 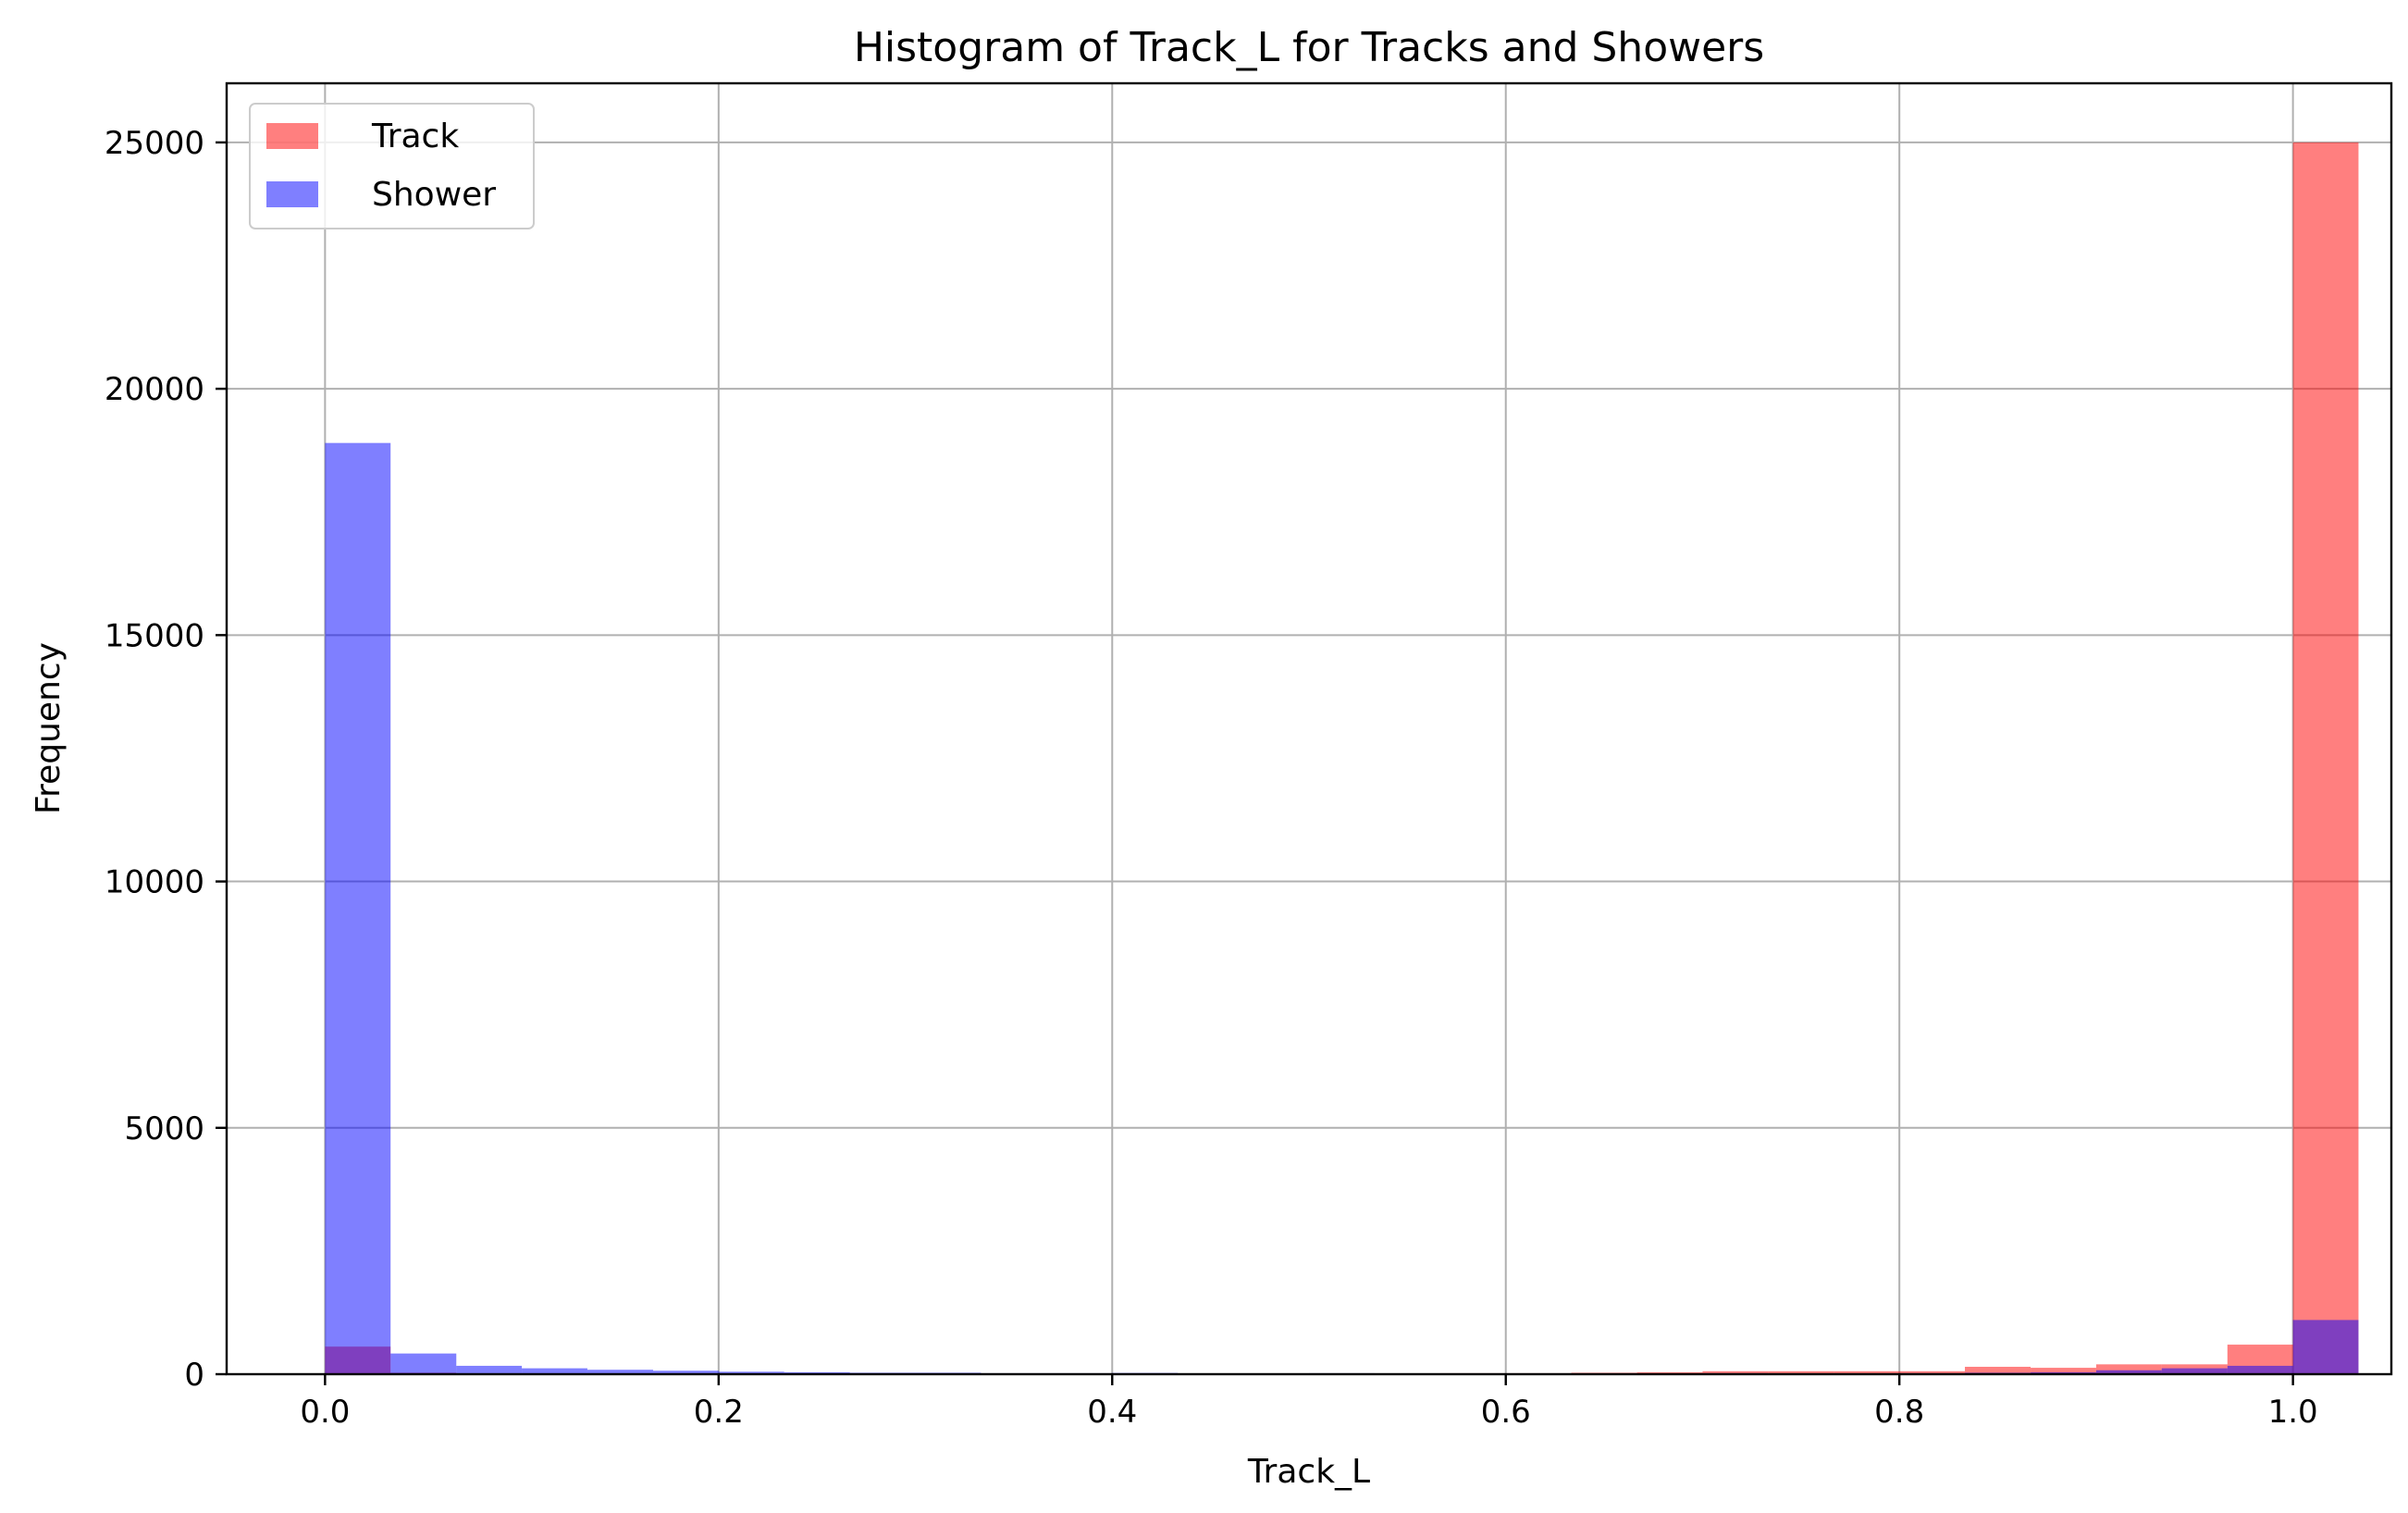 What do you see at coordinates (292, 194) in the screenshot?
I see `legend-swatch-shower` at bounding box center [292, 194].